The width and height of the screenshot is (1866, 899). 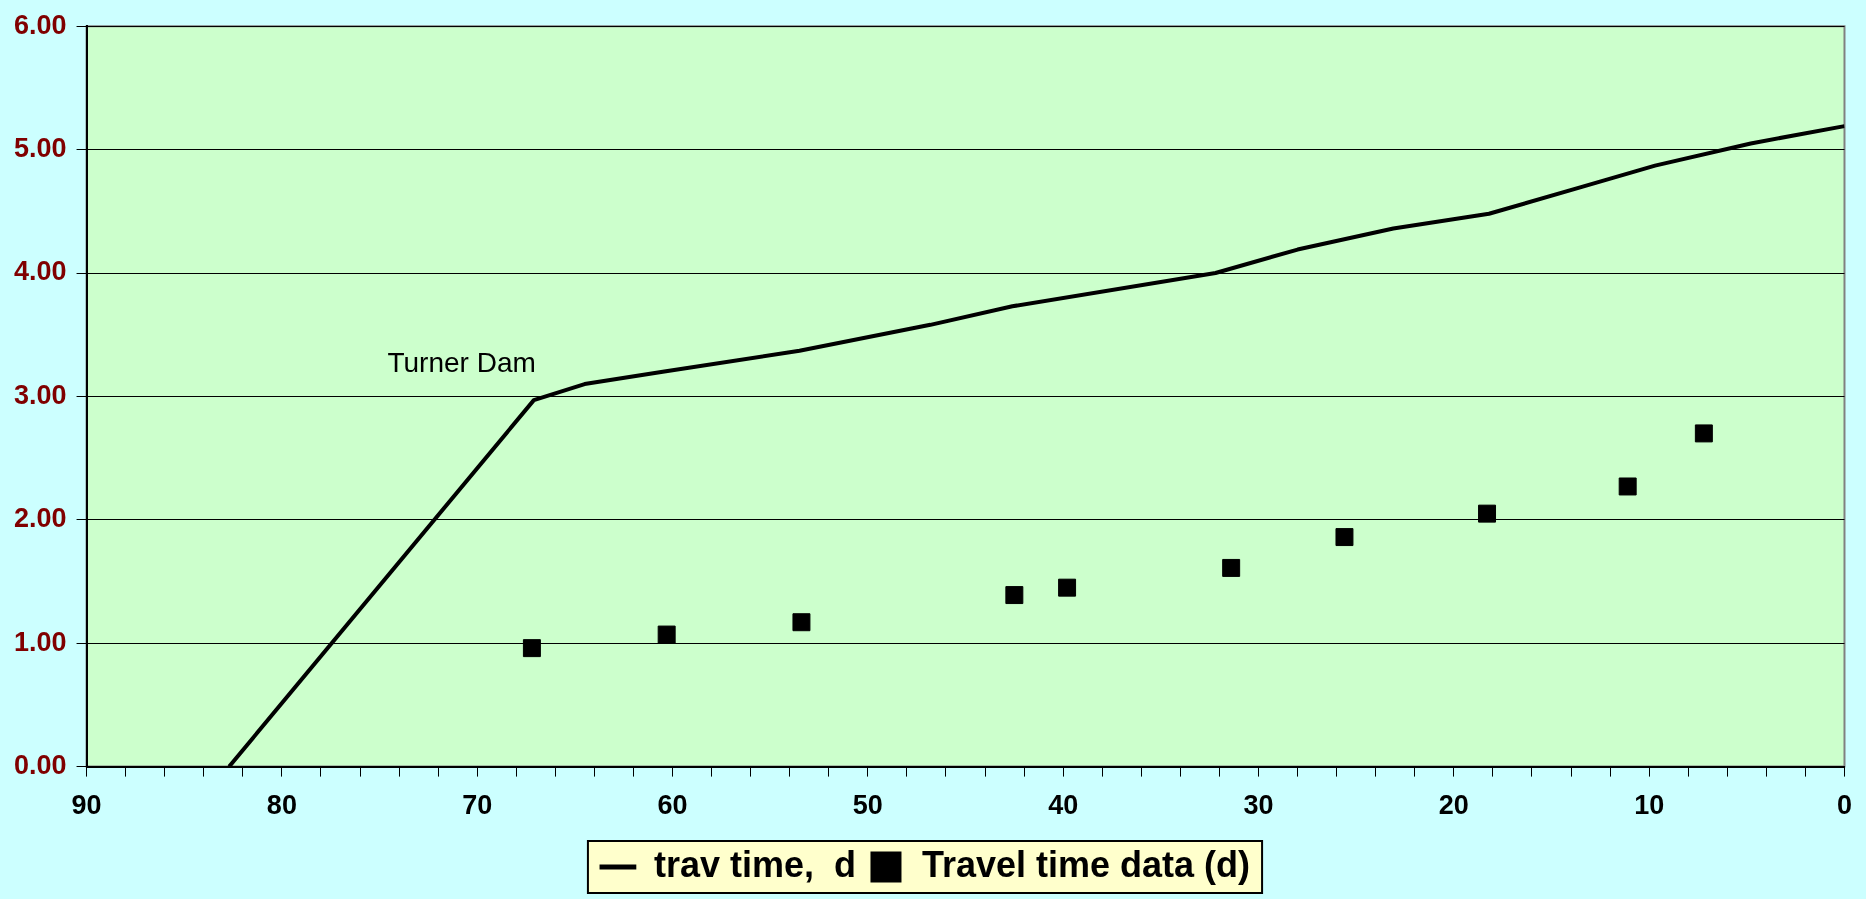 What do you see at coordinates (40, 765) in the screenshot?
I see `y-tick-label: 0.00` at bounding box center [40, 765].